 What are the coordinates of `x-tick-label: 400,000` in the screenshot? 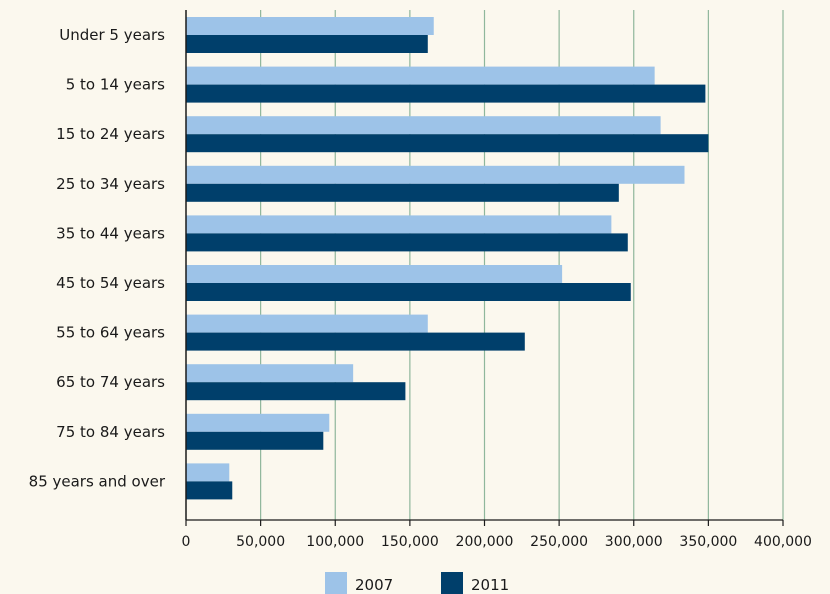 It's located at (783, 542).